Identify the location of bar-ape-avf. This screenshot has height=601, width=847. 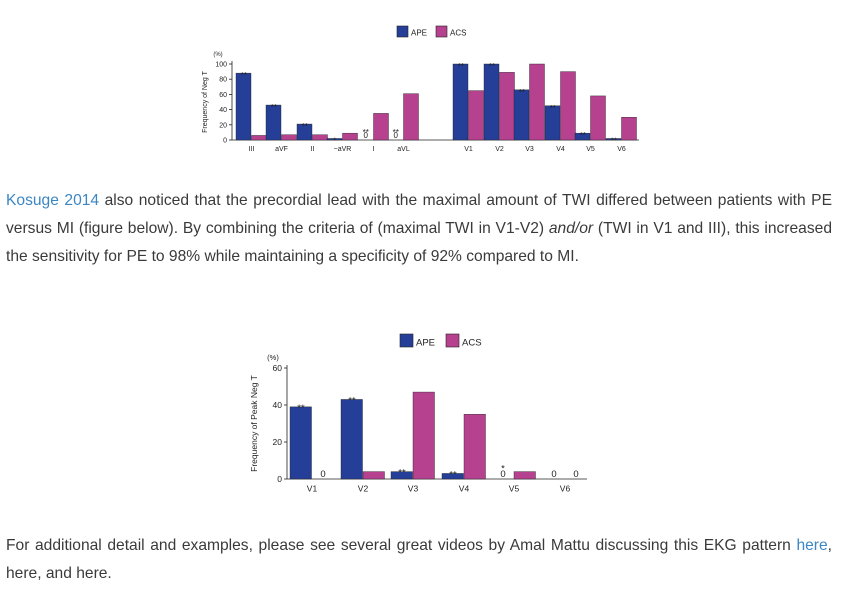
(273, 122).